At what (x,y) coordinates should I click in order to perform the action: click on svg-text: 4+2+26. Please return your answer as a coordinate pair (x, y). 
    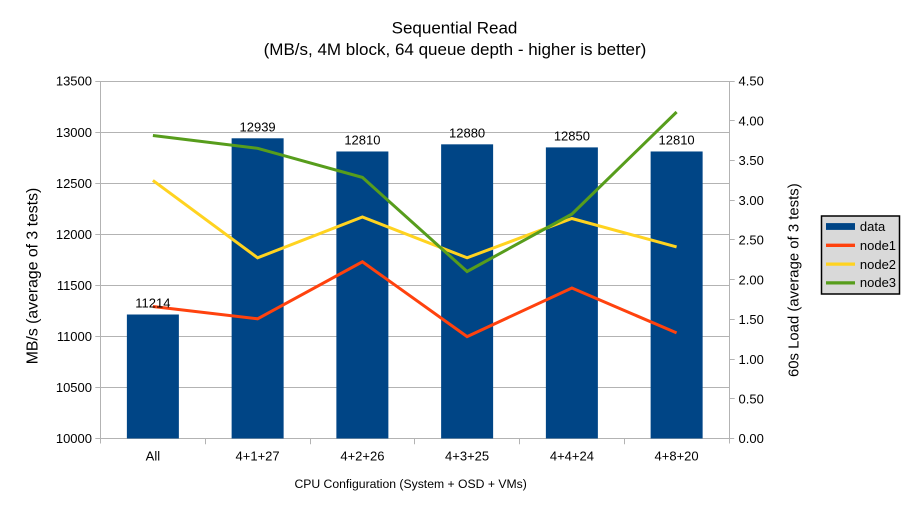
    Looking at the image, I should click on (362, 456).